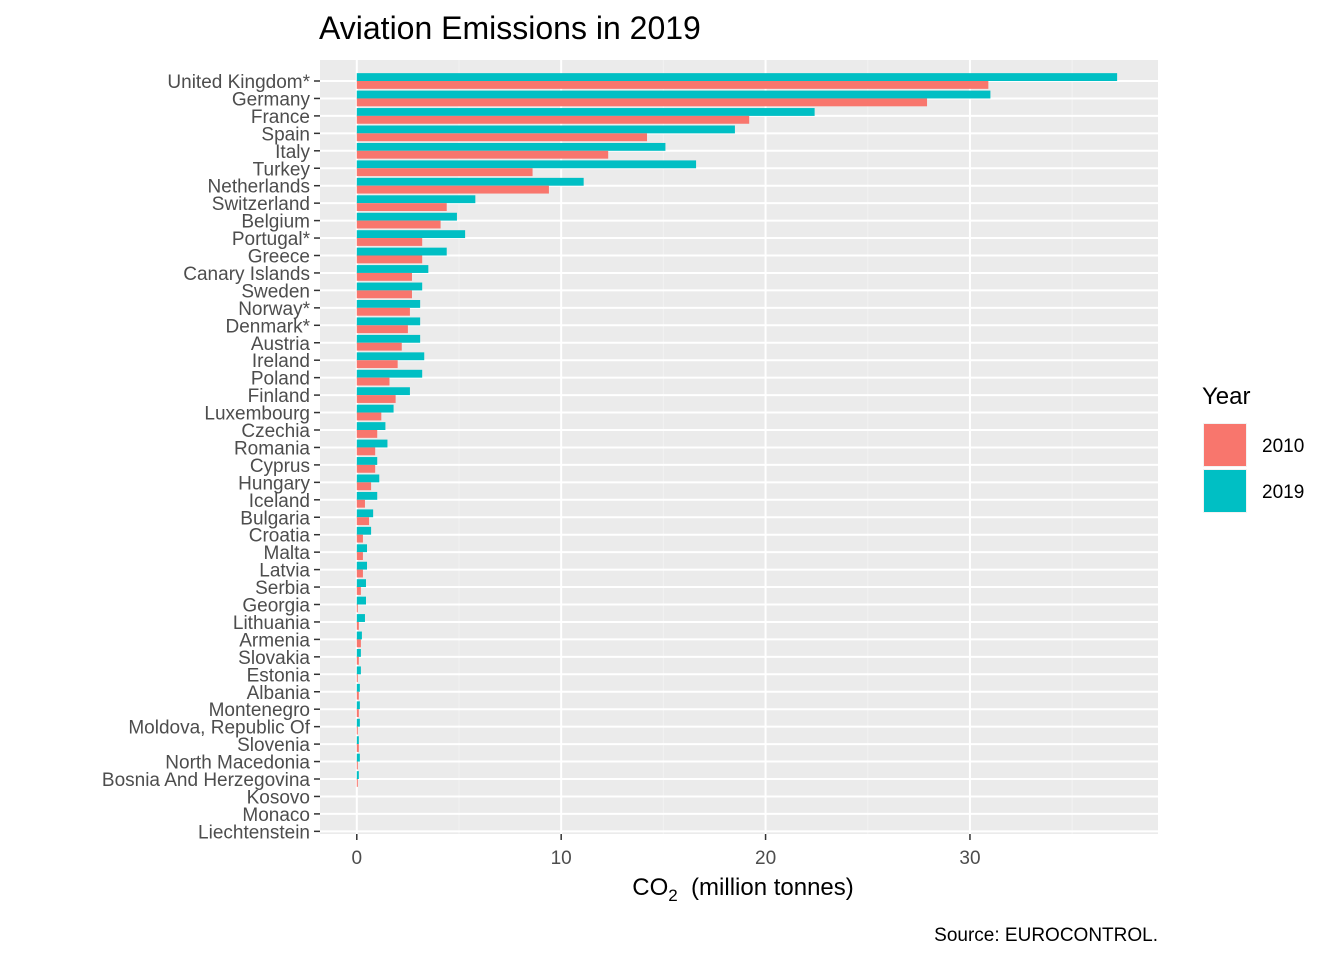 The image size is (1344, 960). I want to click on y-tick-label: Denmark*, so click(268, 326).